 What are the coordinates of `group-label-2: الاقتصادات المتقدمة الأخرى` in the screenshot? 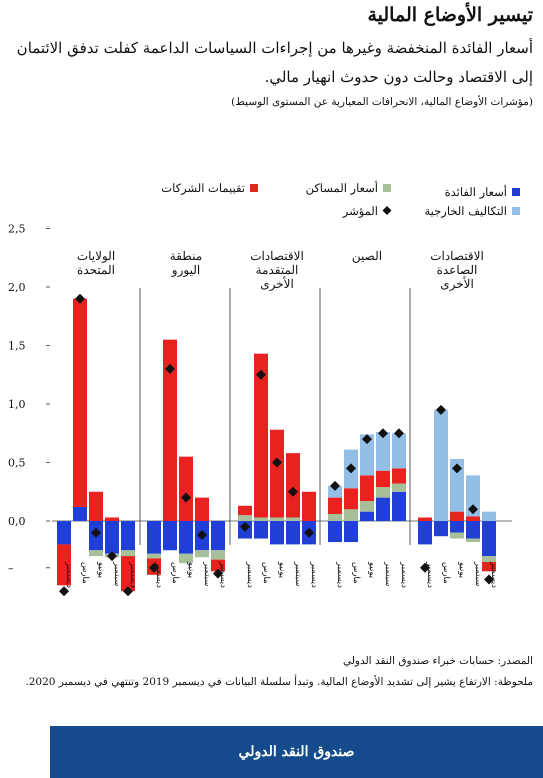 It's located at (277, 270).